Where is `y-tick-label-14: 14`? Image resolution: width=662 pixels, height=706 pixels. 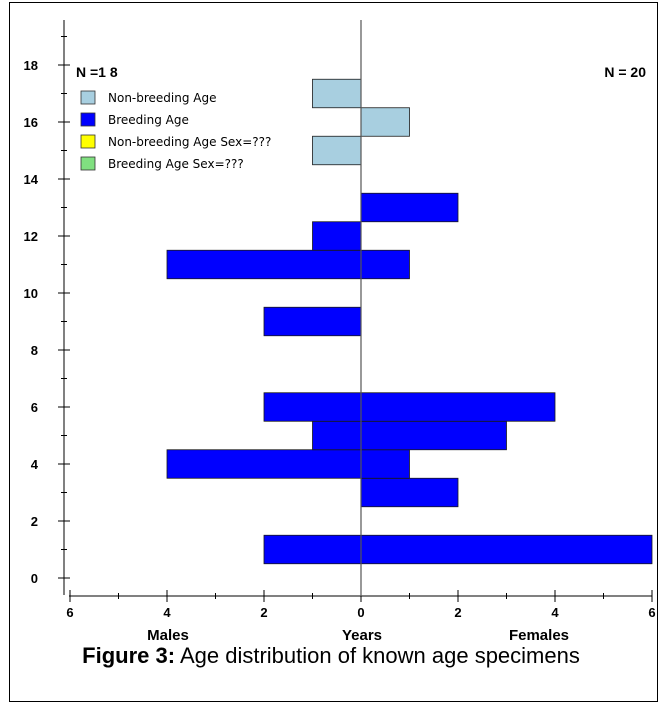 y-tick-label-14: 14 is located at coordinates (31, 179).